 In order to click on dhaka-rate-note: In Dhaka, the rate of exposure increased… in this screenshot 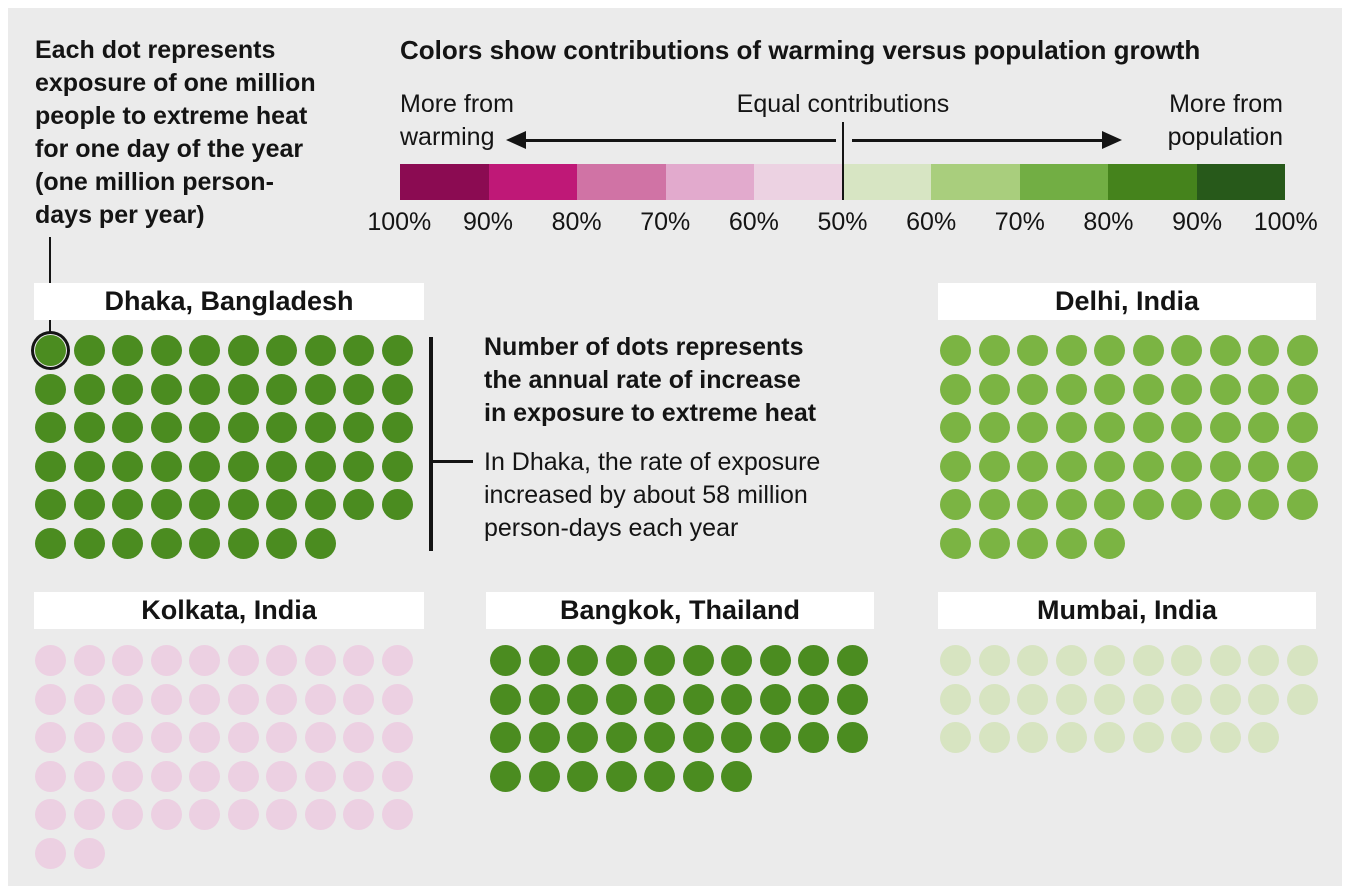, I will do `click(652, 495)`.